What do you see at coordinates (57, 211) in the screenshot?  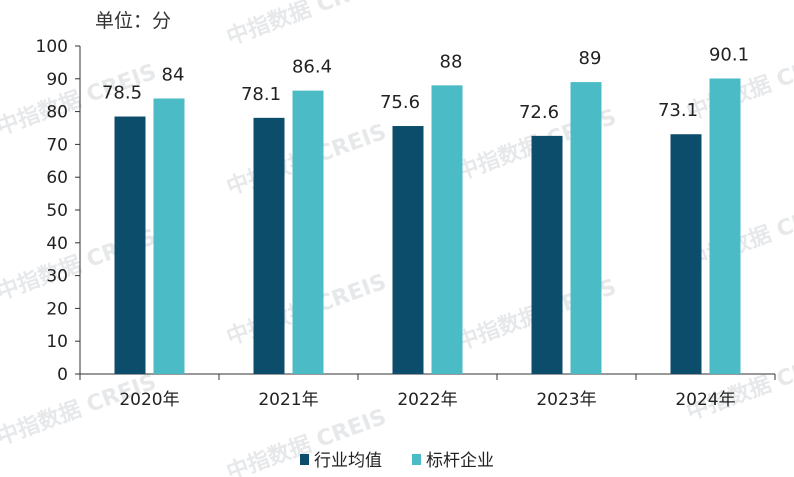 I see `y-tick-label: 50` at bounding box center [57, 211].